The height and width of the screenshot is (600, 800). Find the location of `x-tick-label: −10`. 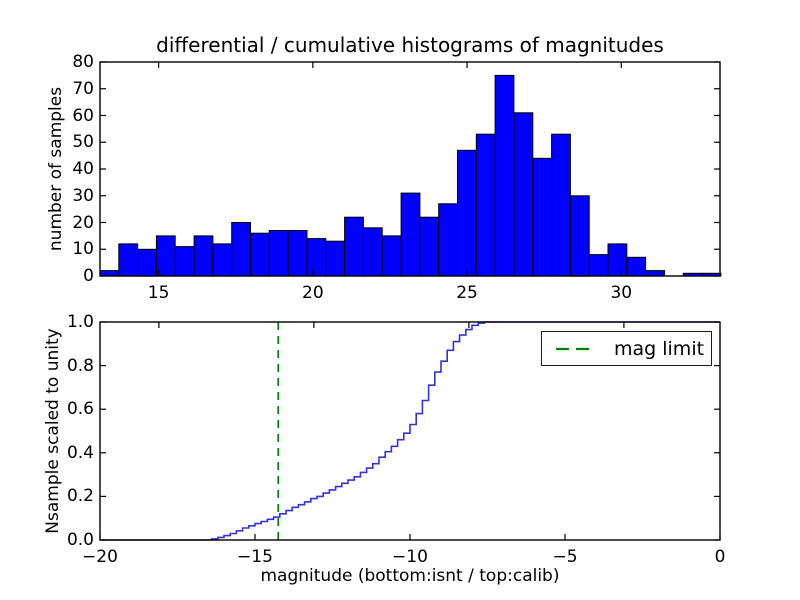

x-tick-label: −10 is located at coordinates (410, 557).